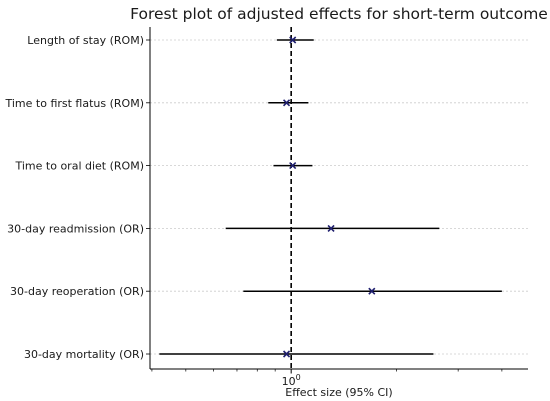  I want to click on marker-layer, so click(329, 197).